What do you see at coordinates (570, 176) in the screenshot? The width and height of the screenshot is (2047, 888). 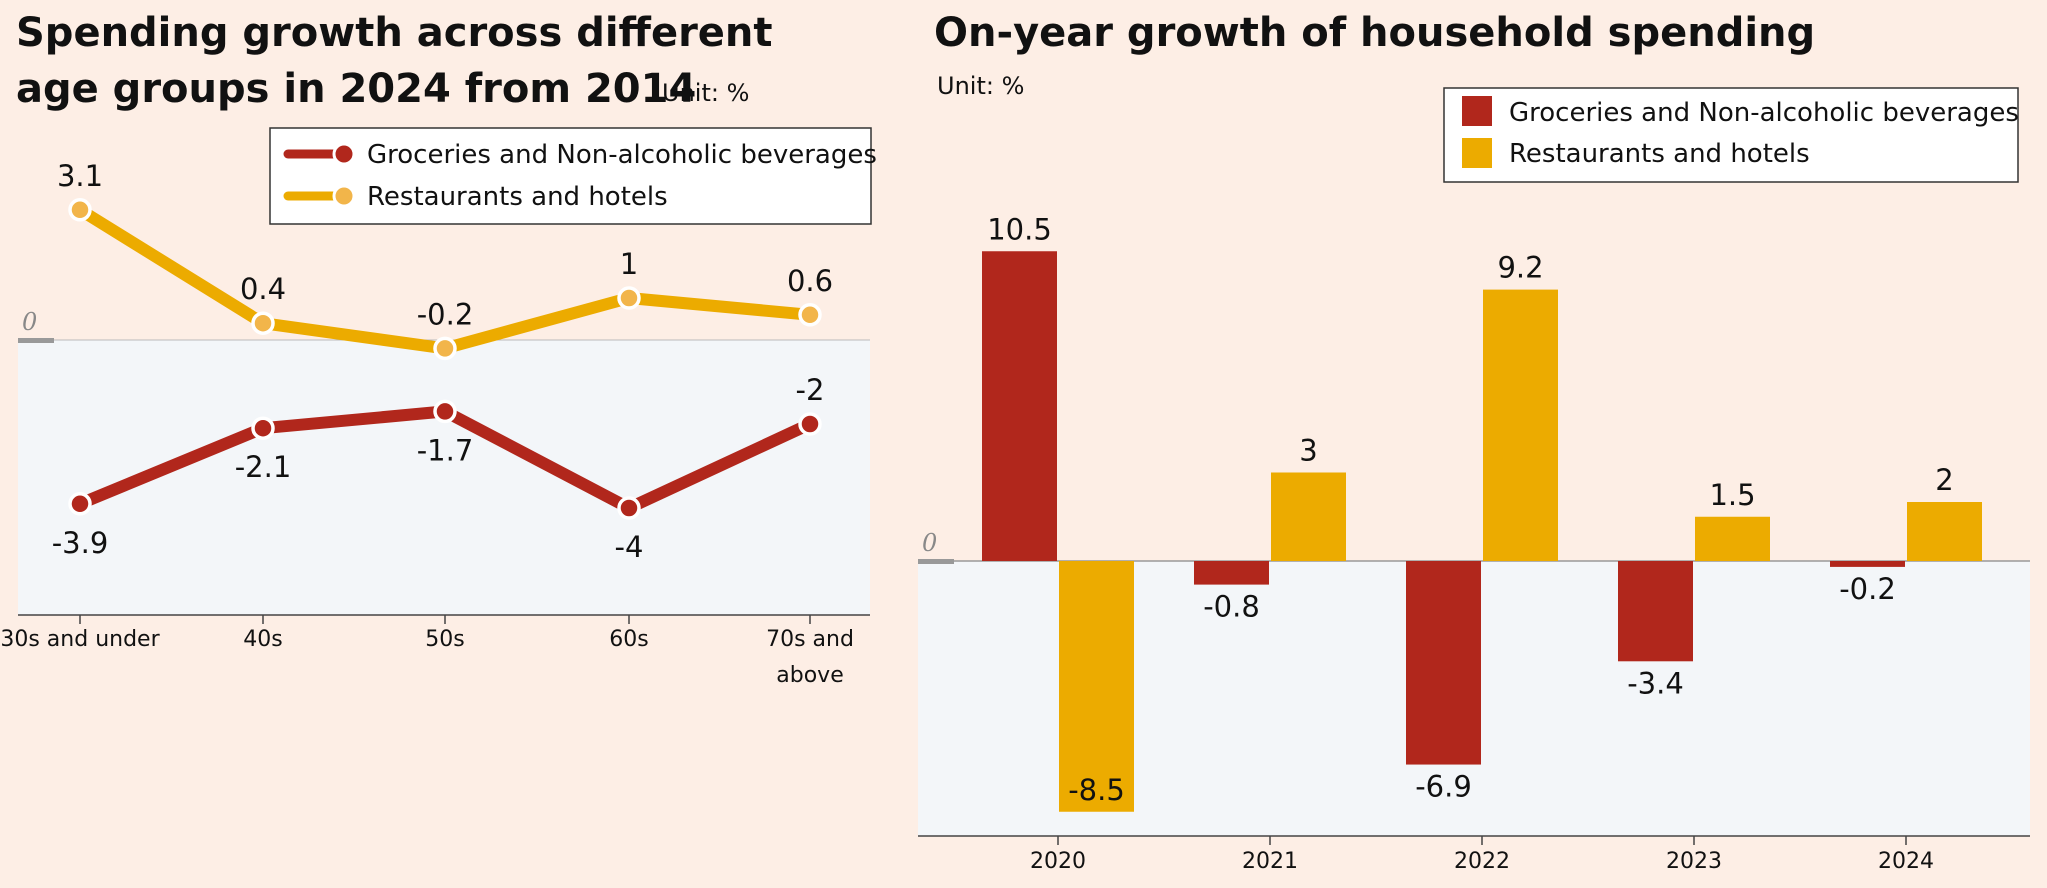 I see `line-chart-legend-box` at bounding box center [570, 176].